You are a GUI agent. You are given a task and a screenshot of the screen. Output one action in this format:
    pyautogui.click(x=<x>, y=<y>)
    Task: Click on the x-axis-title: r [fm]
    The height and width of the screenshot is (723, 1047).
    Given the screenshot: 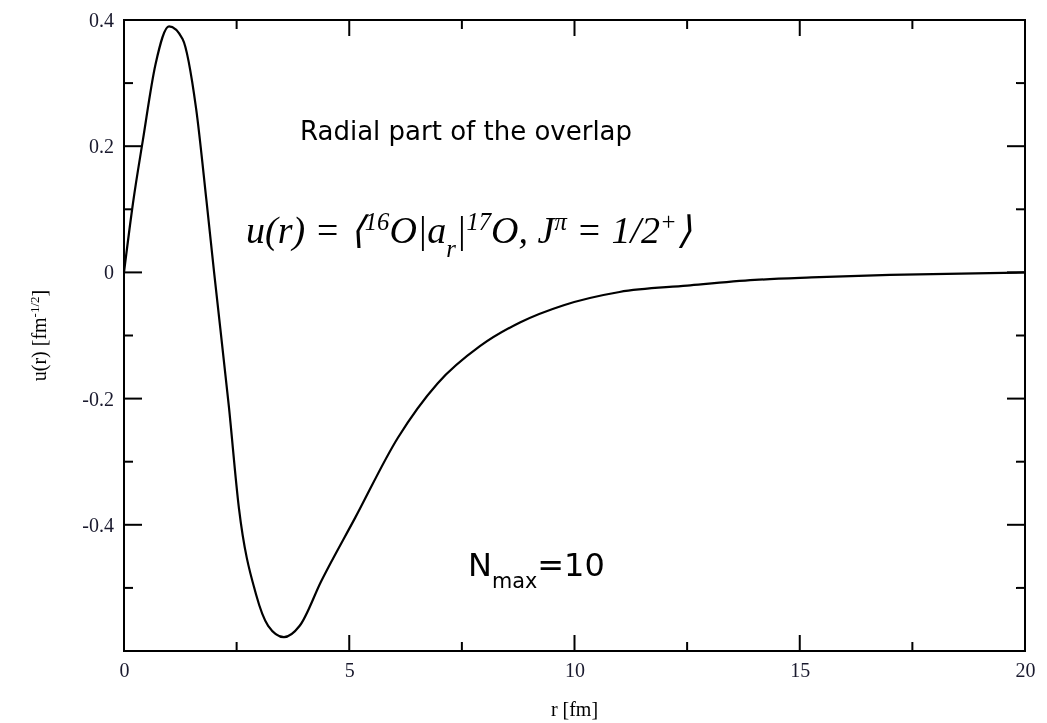 What is the action you would take?
    pyautogui.click(x=574, y=709)
    